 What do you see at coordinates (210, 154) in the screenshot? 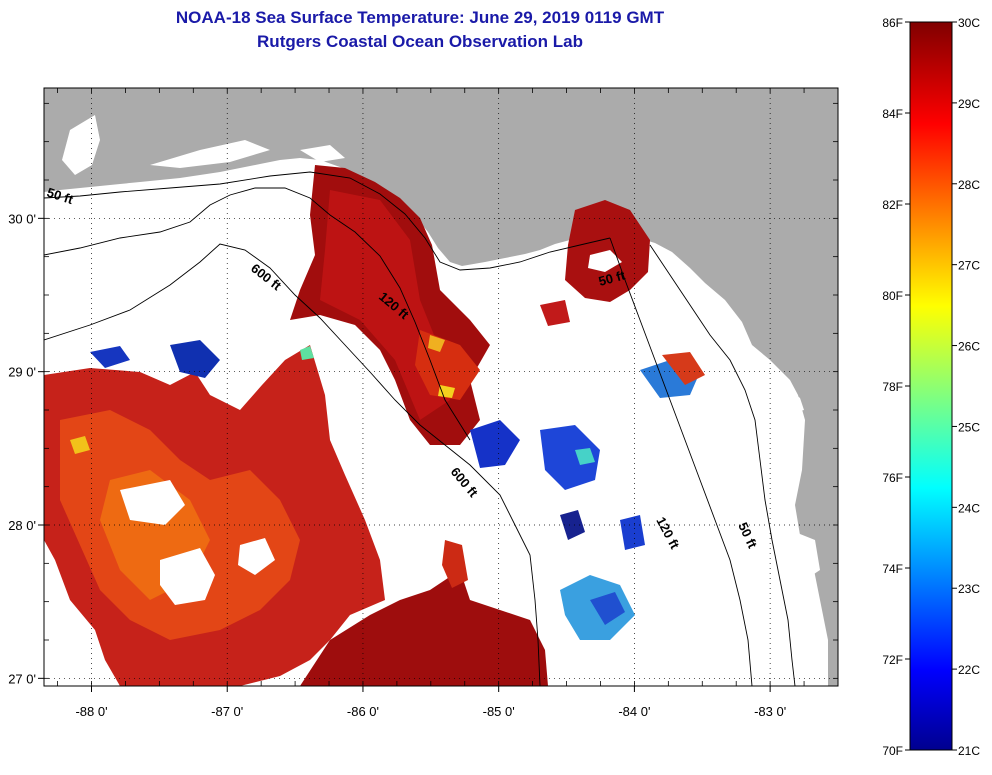
I see `bay-choctawhatchee` at bounding box center [210, 154].